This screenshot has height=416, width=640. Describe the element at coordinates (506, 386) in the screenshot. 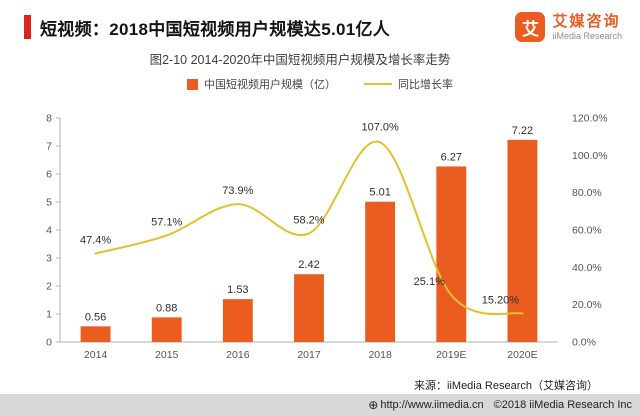

I see `source-note: 来源：iiMedia Research（艾媒咨询）` at that location.